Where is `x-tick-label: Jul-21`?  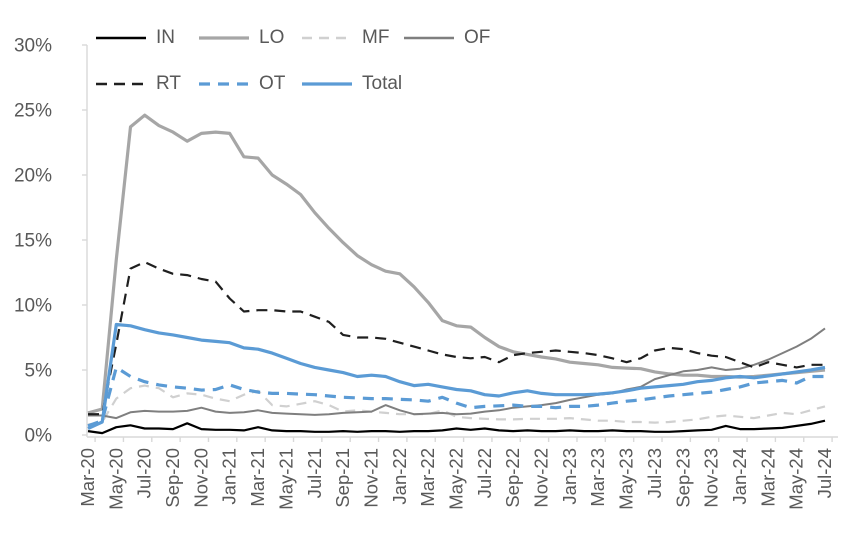 x-tick-label: Jul-21 is located at coordinates (314, 473).